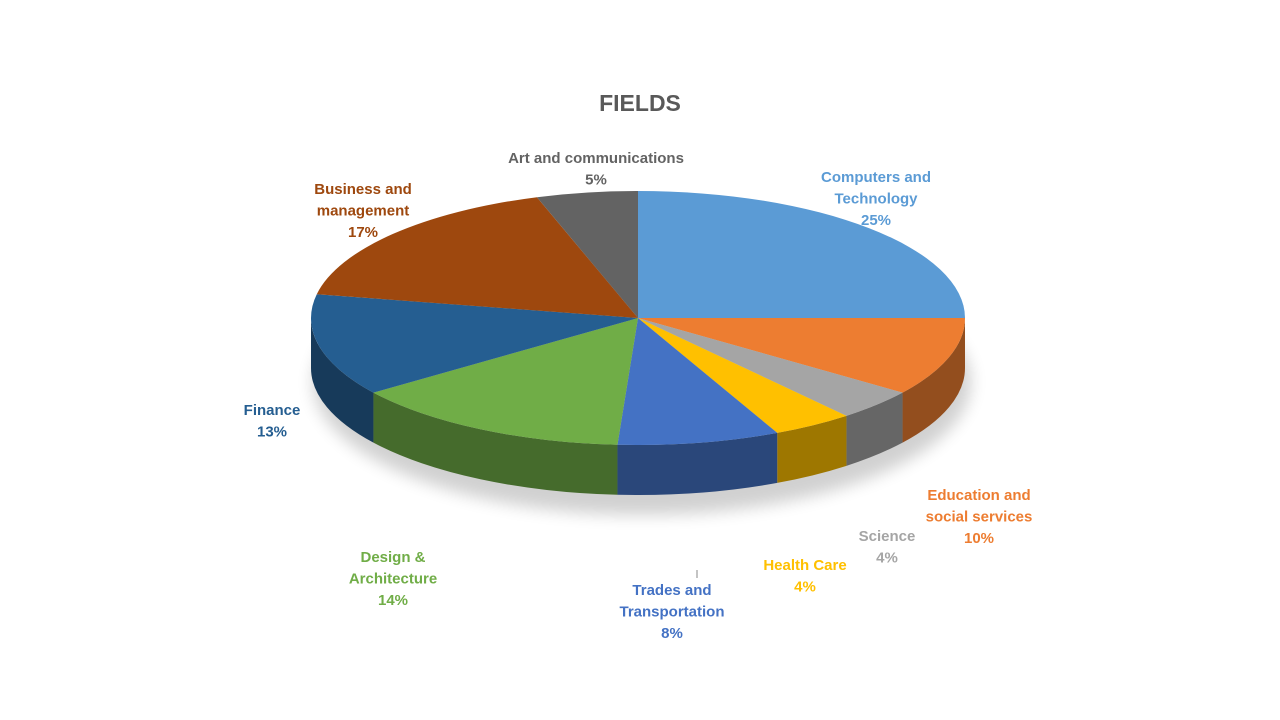  Describe the element at coordinates (272, 421) in the screenshot. I see `slice-label: Finance 13%` at that location.